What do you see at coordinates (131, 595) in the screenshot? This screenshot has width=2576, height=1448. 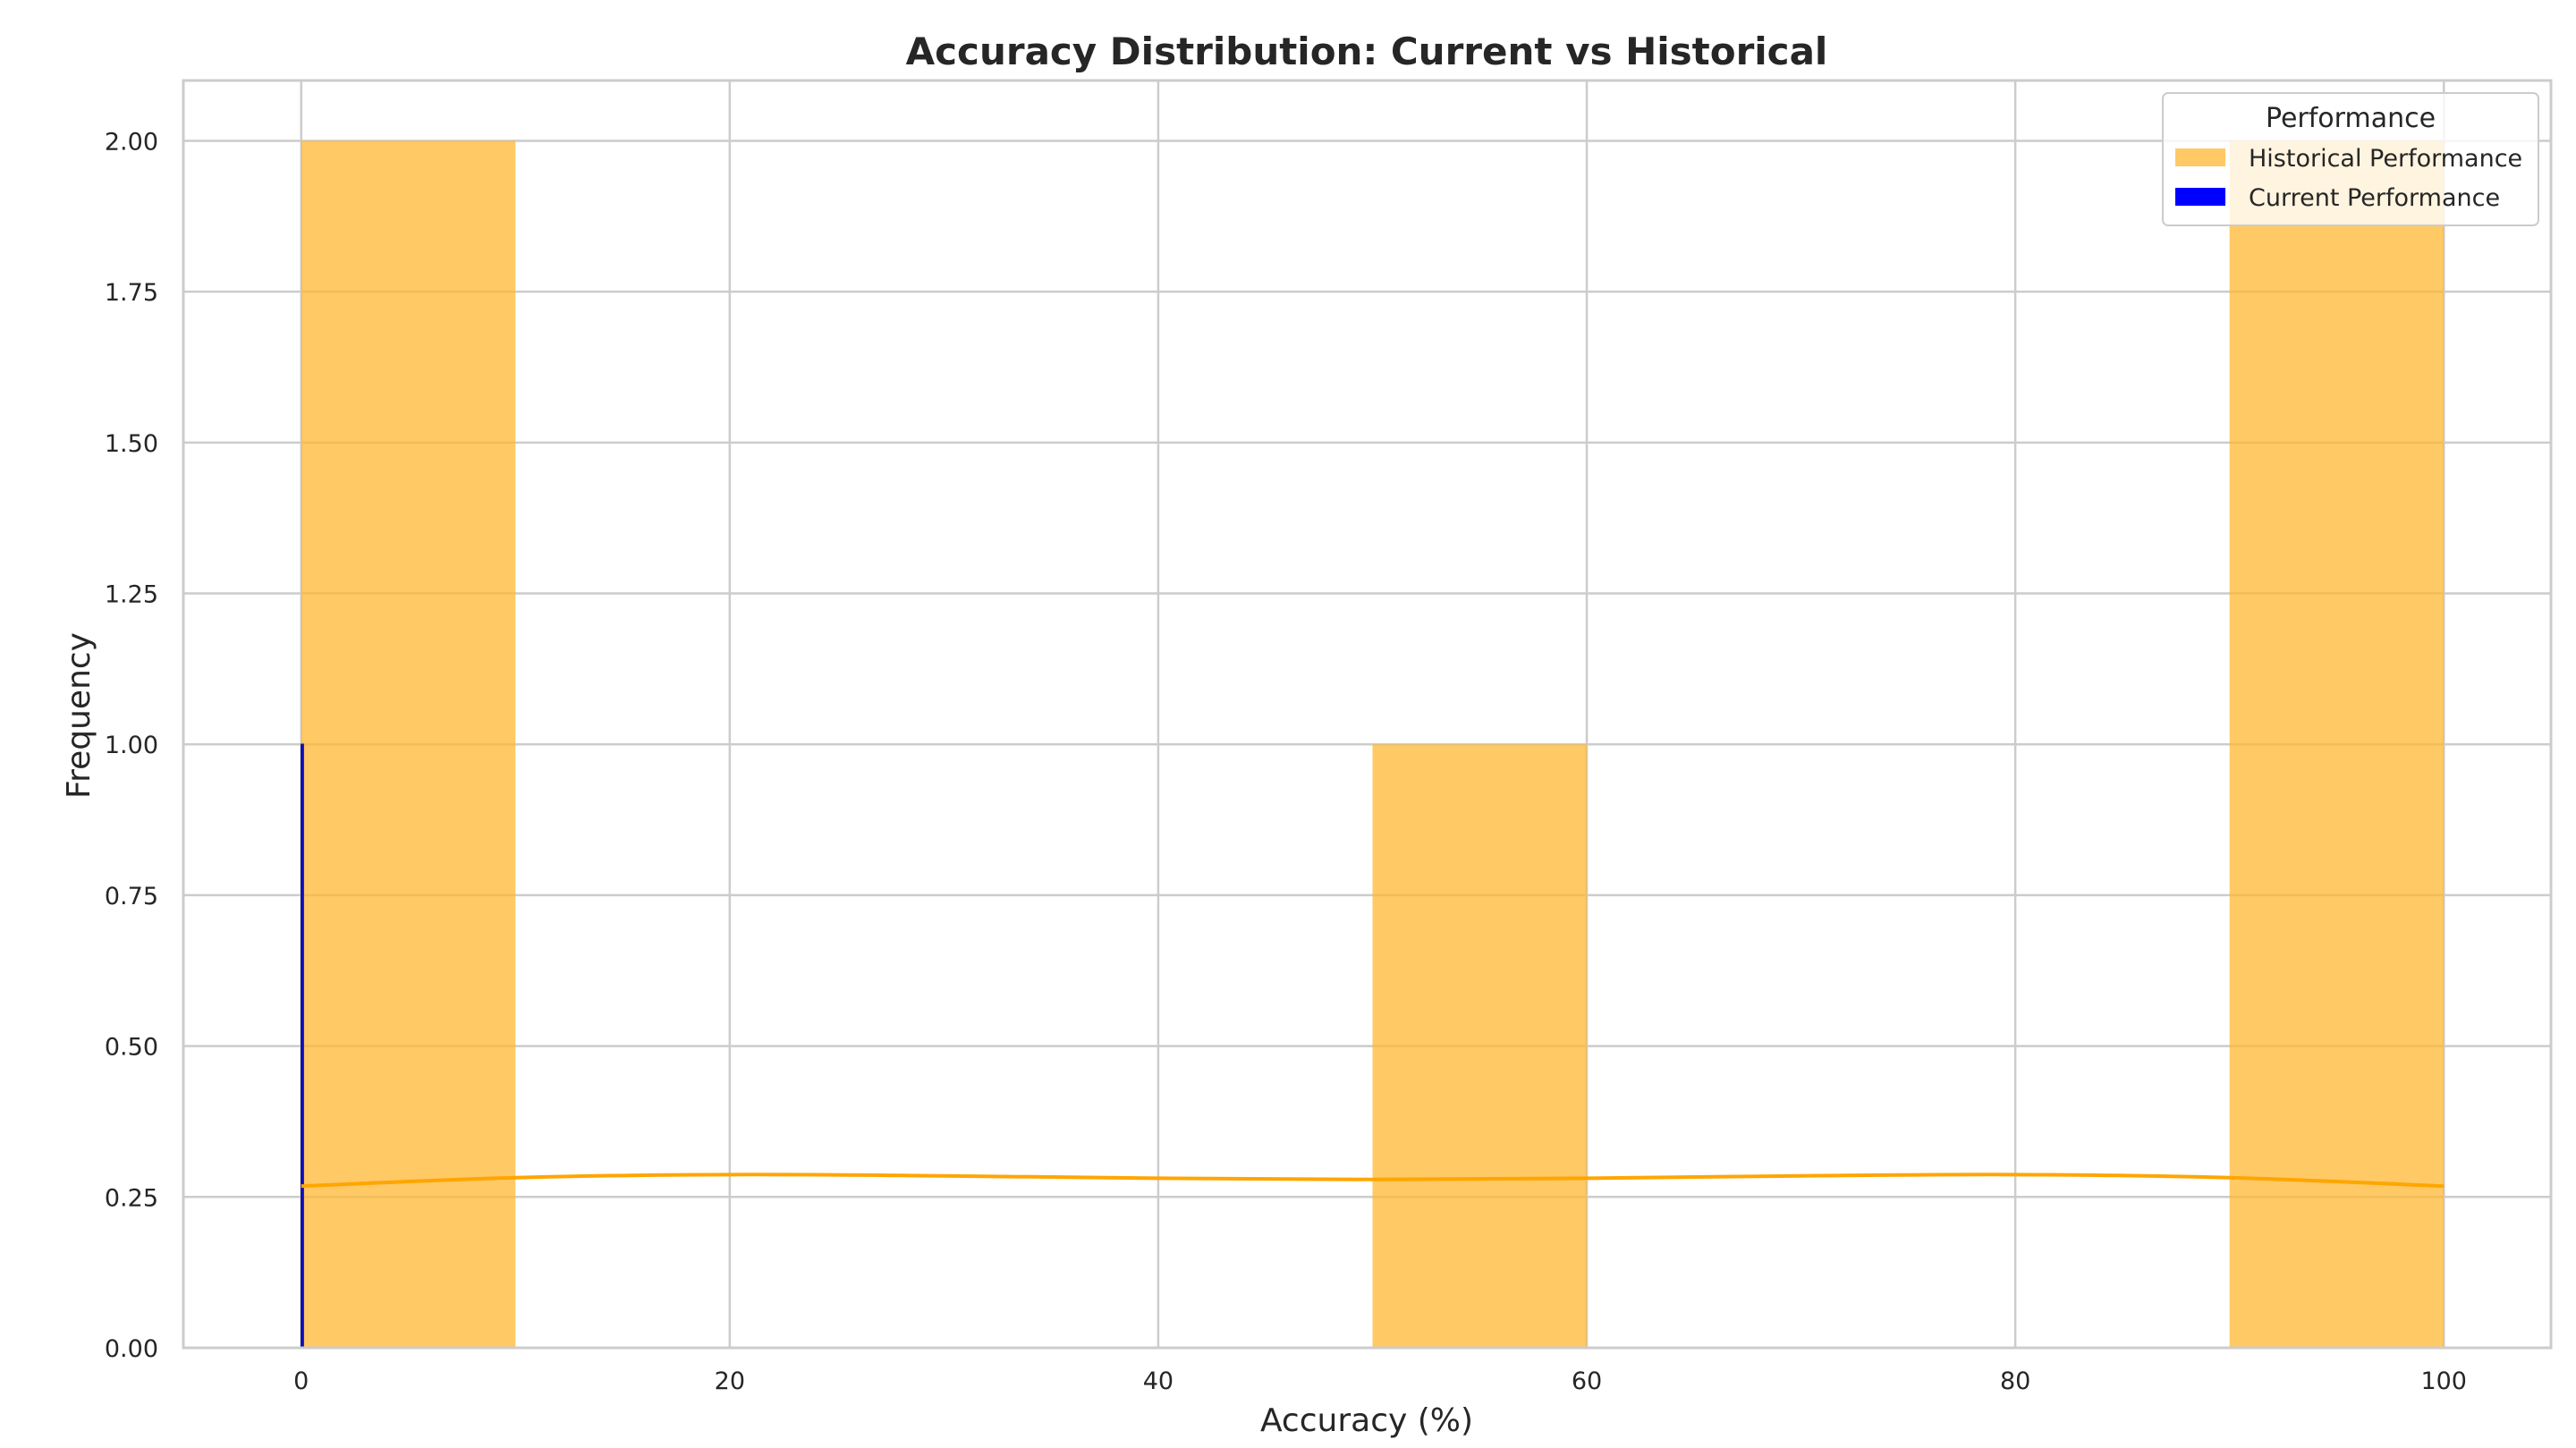 I see `y-tick-label-5: 1.25` at bounding box center [131, 595].